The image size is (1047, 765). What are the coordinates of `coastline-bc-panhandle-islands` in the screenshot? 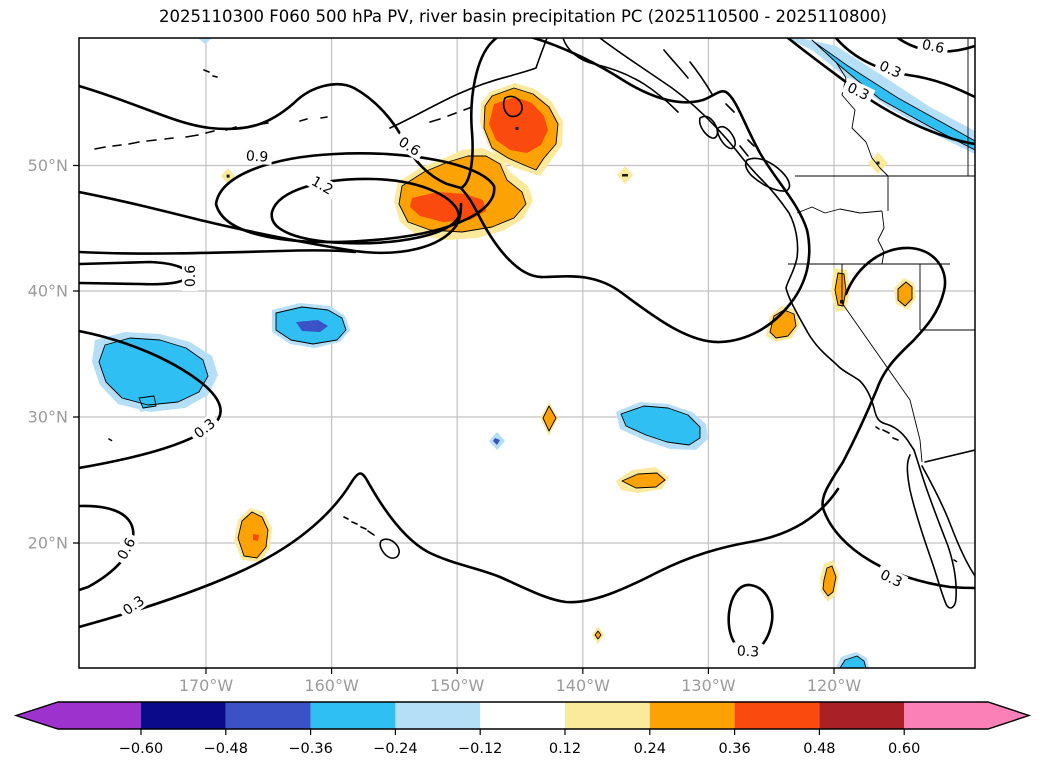 It's located at (727, 120).